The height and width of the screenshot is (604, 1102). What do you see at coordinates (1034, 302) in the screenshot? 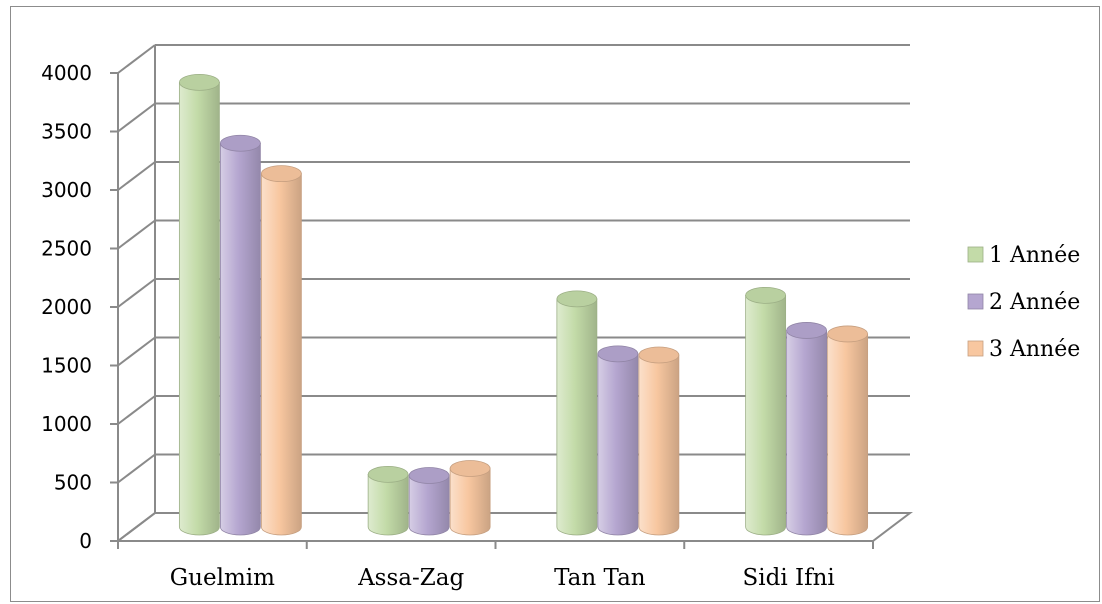
I see `legend-label: 2 Année` at bounding box center [1034, 302].